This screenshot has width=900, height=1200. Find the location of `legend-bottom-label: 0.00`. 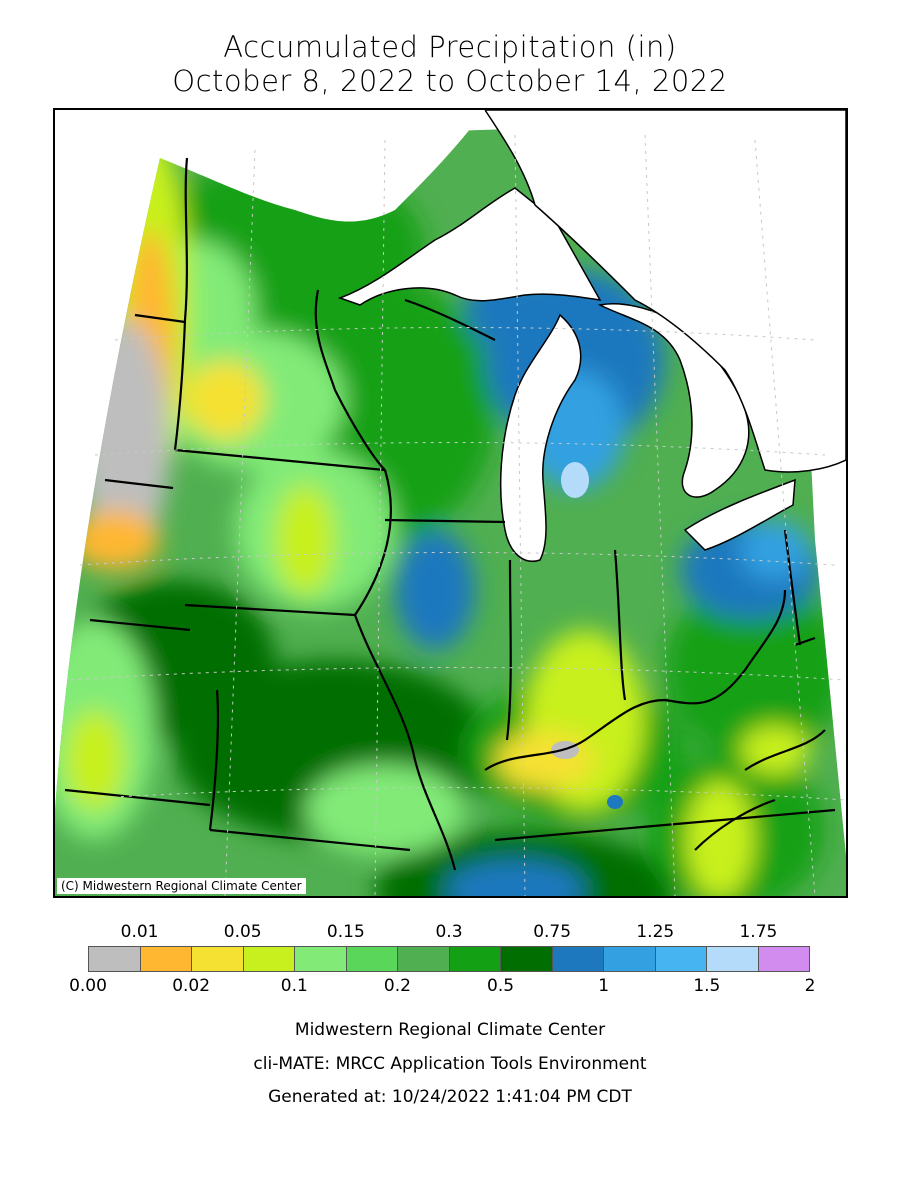

legend-bottom-label: 0.00 is located at coordinates (88, 986).